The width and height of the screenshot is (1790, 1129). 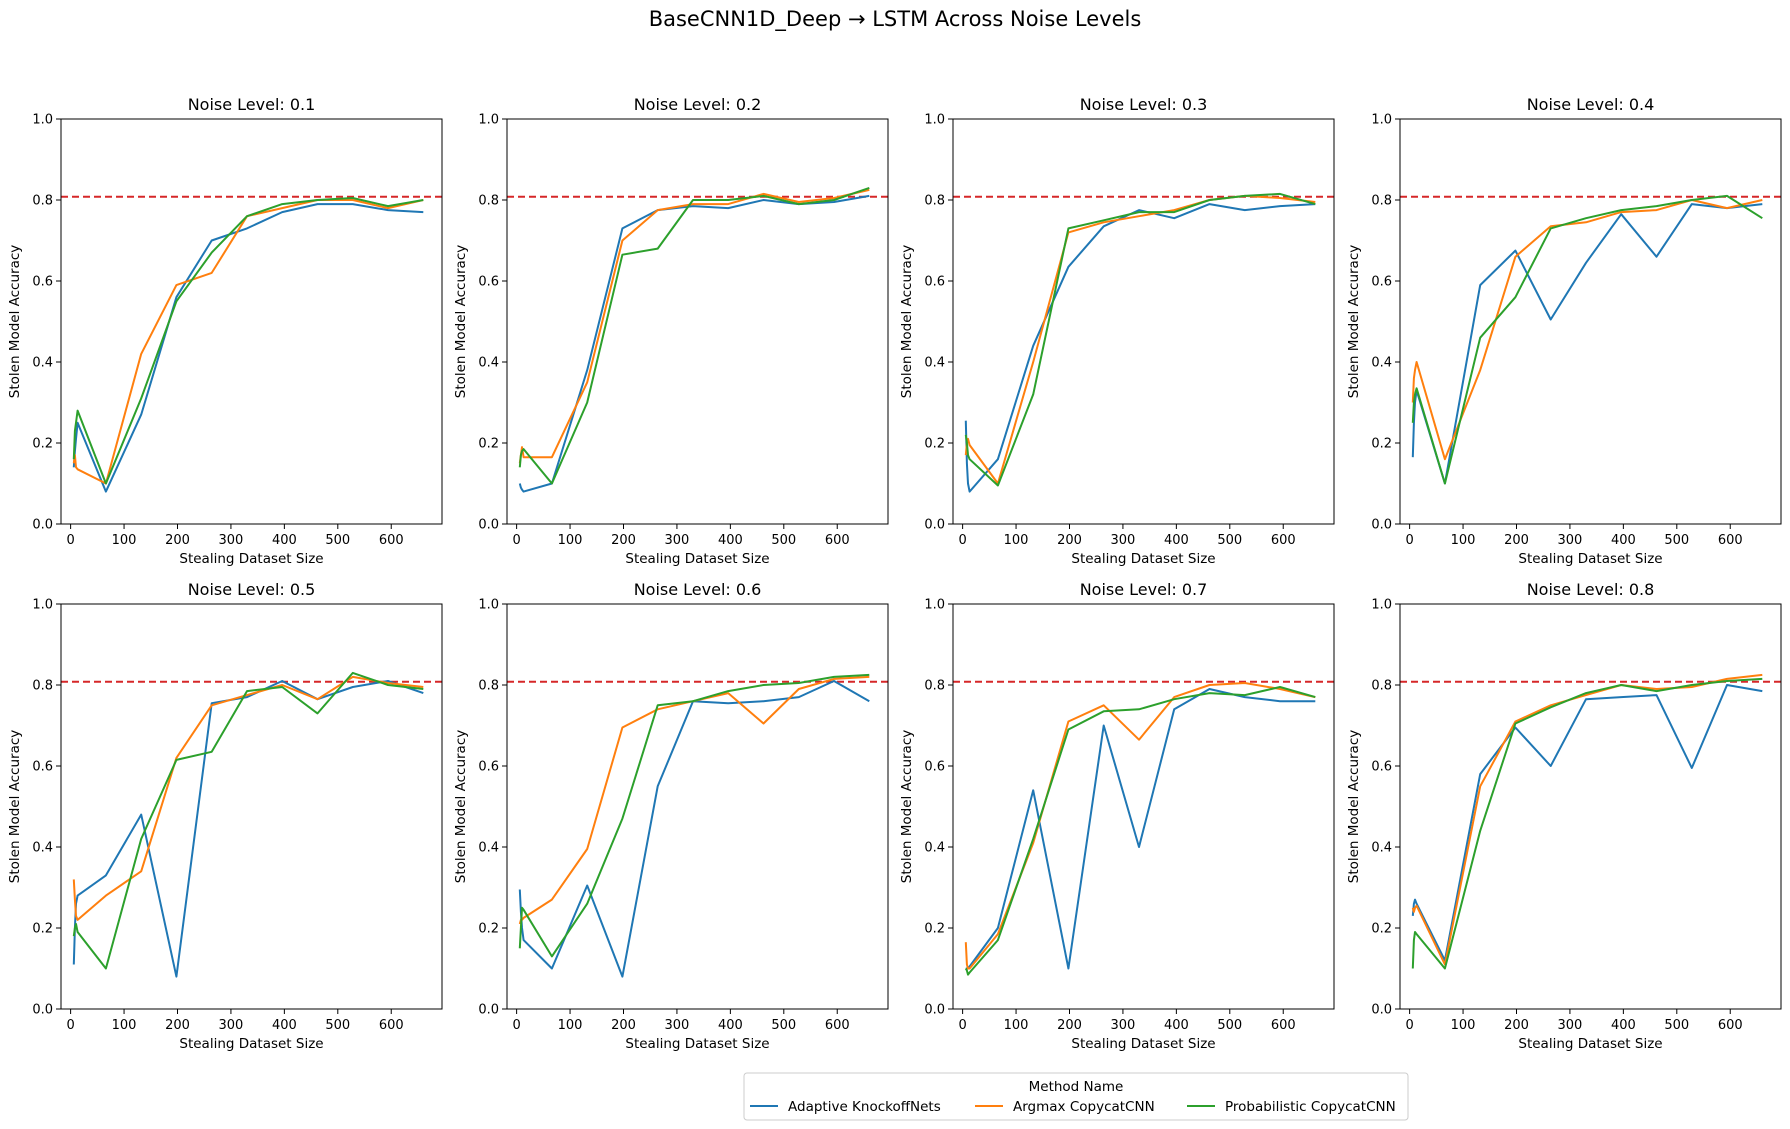 What do you see at coordinates (698, 589) in the screenshot?
I see `subplot-title: Noise Level: 0.6` at bounding box center [698, 589].